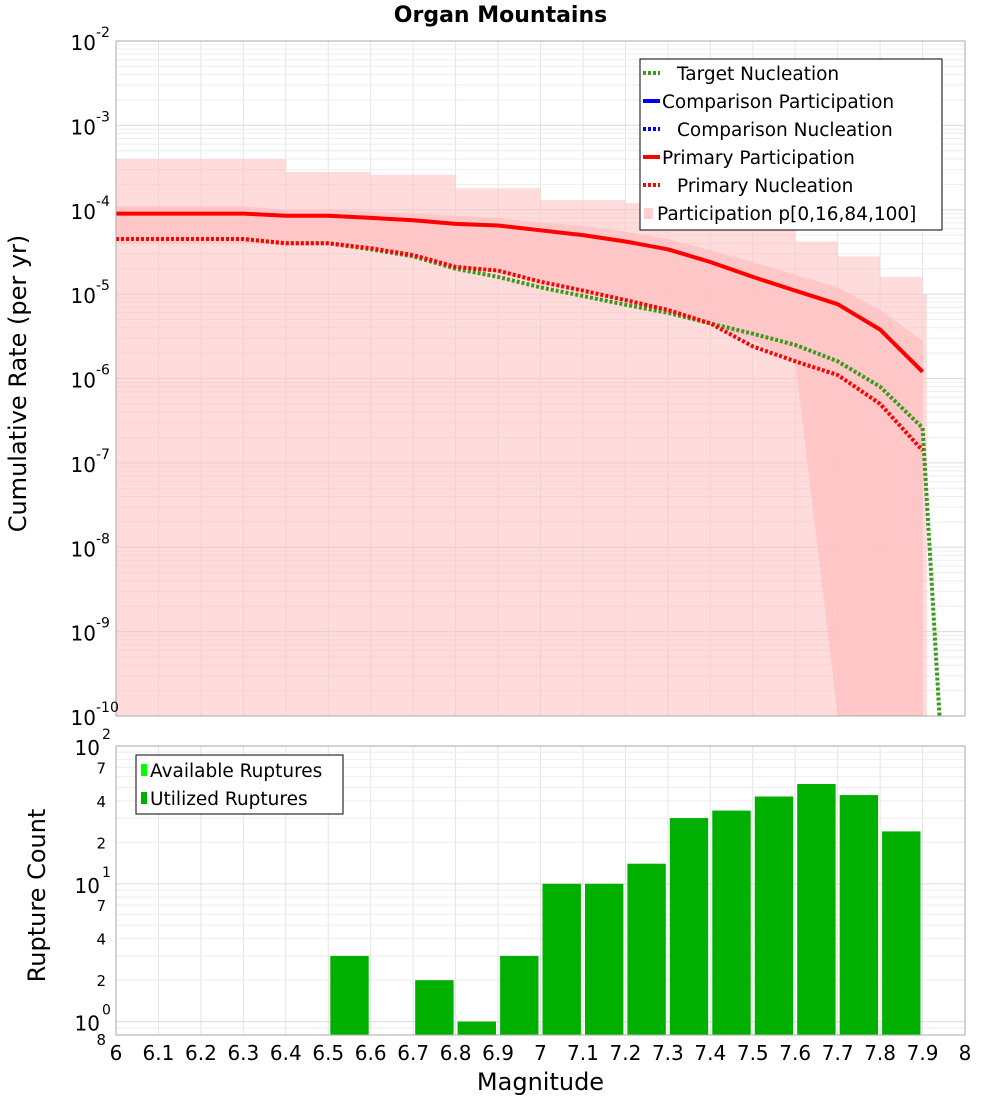  What do you see at coordinates (103, 371) in the screenshot?
I see `y-tick-exponent: -6` at bounding box center [103, 371].